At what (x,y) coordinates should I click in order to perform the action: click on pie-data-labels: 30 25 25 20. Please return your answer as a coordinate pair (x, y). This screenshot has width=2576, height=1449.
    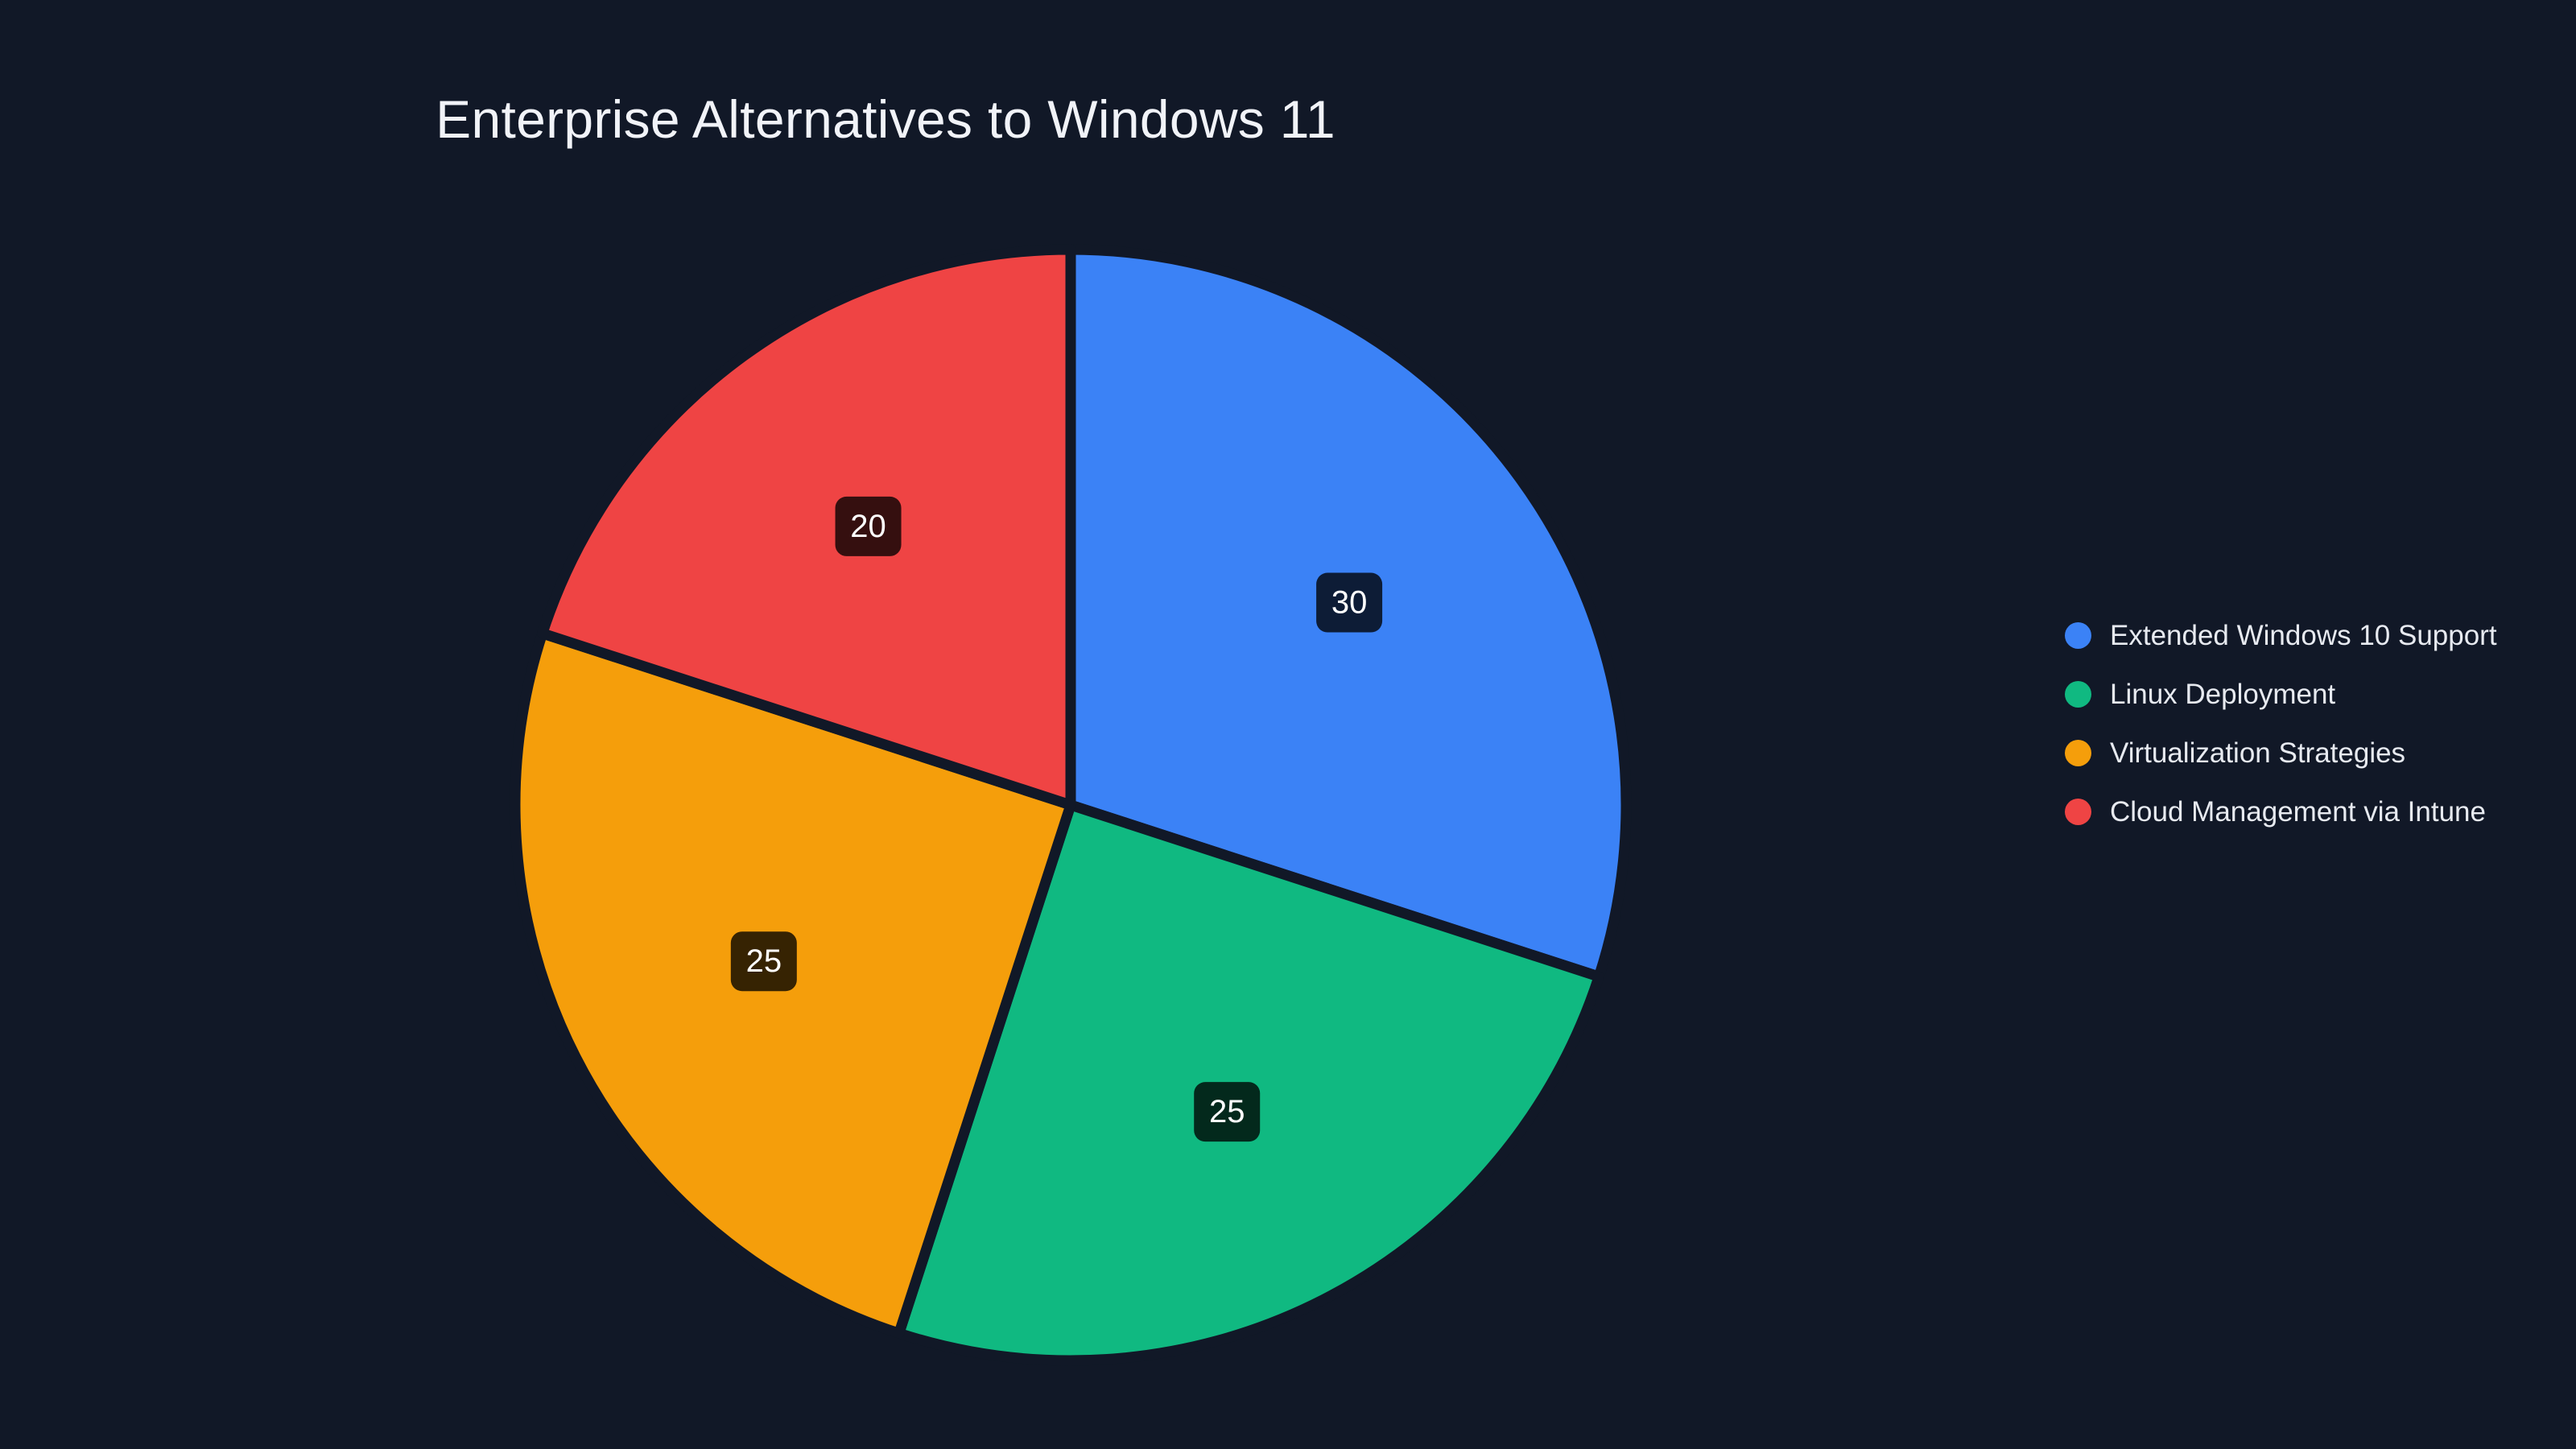
    Looking at the image, I should click on (1056, 819).